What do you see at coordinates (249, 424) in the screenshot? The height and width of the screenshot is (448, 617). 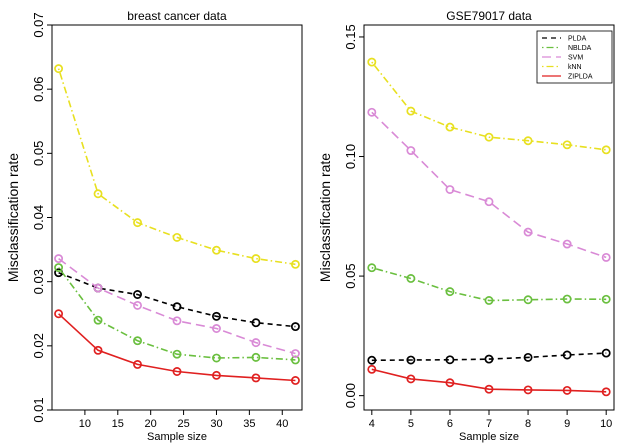 I see `x-tick-label: 35` at bounding box center [249, 424].